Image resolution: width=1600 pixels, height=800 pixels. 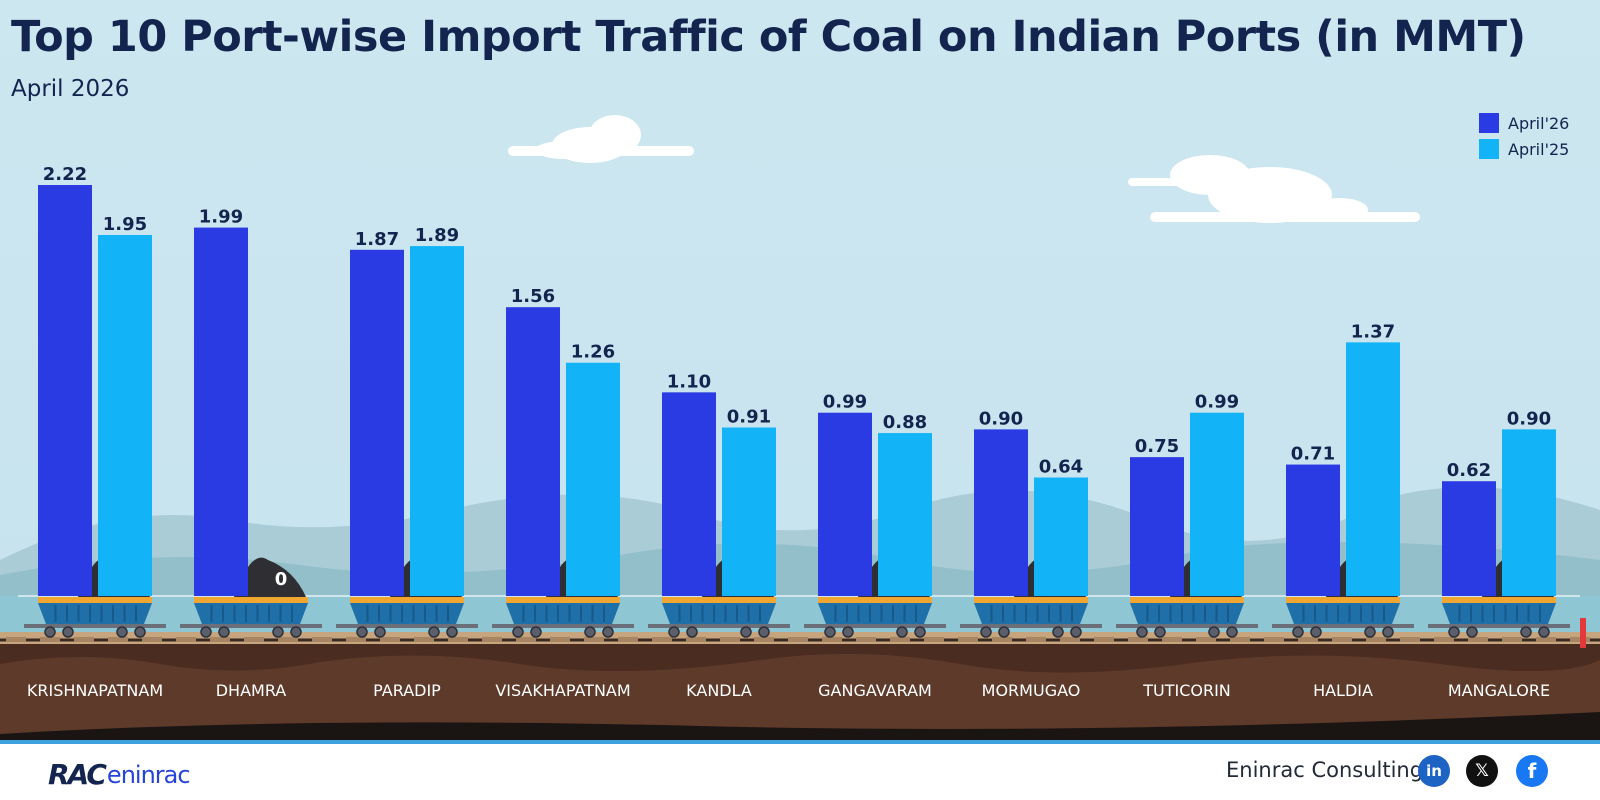 I want to click on value-label: 1.89, so click(x=437, y=235).